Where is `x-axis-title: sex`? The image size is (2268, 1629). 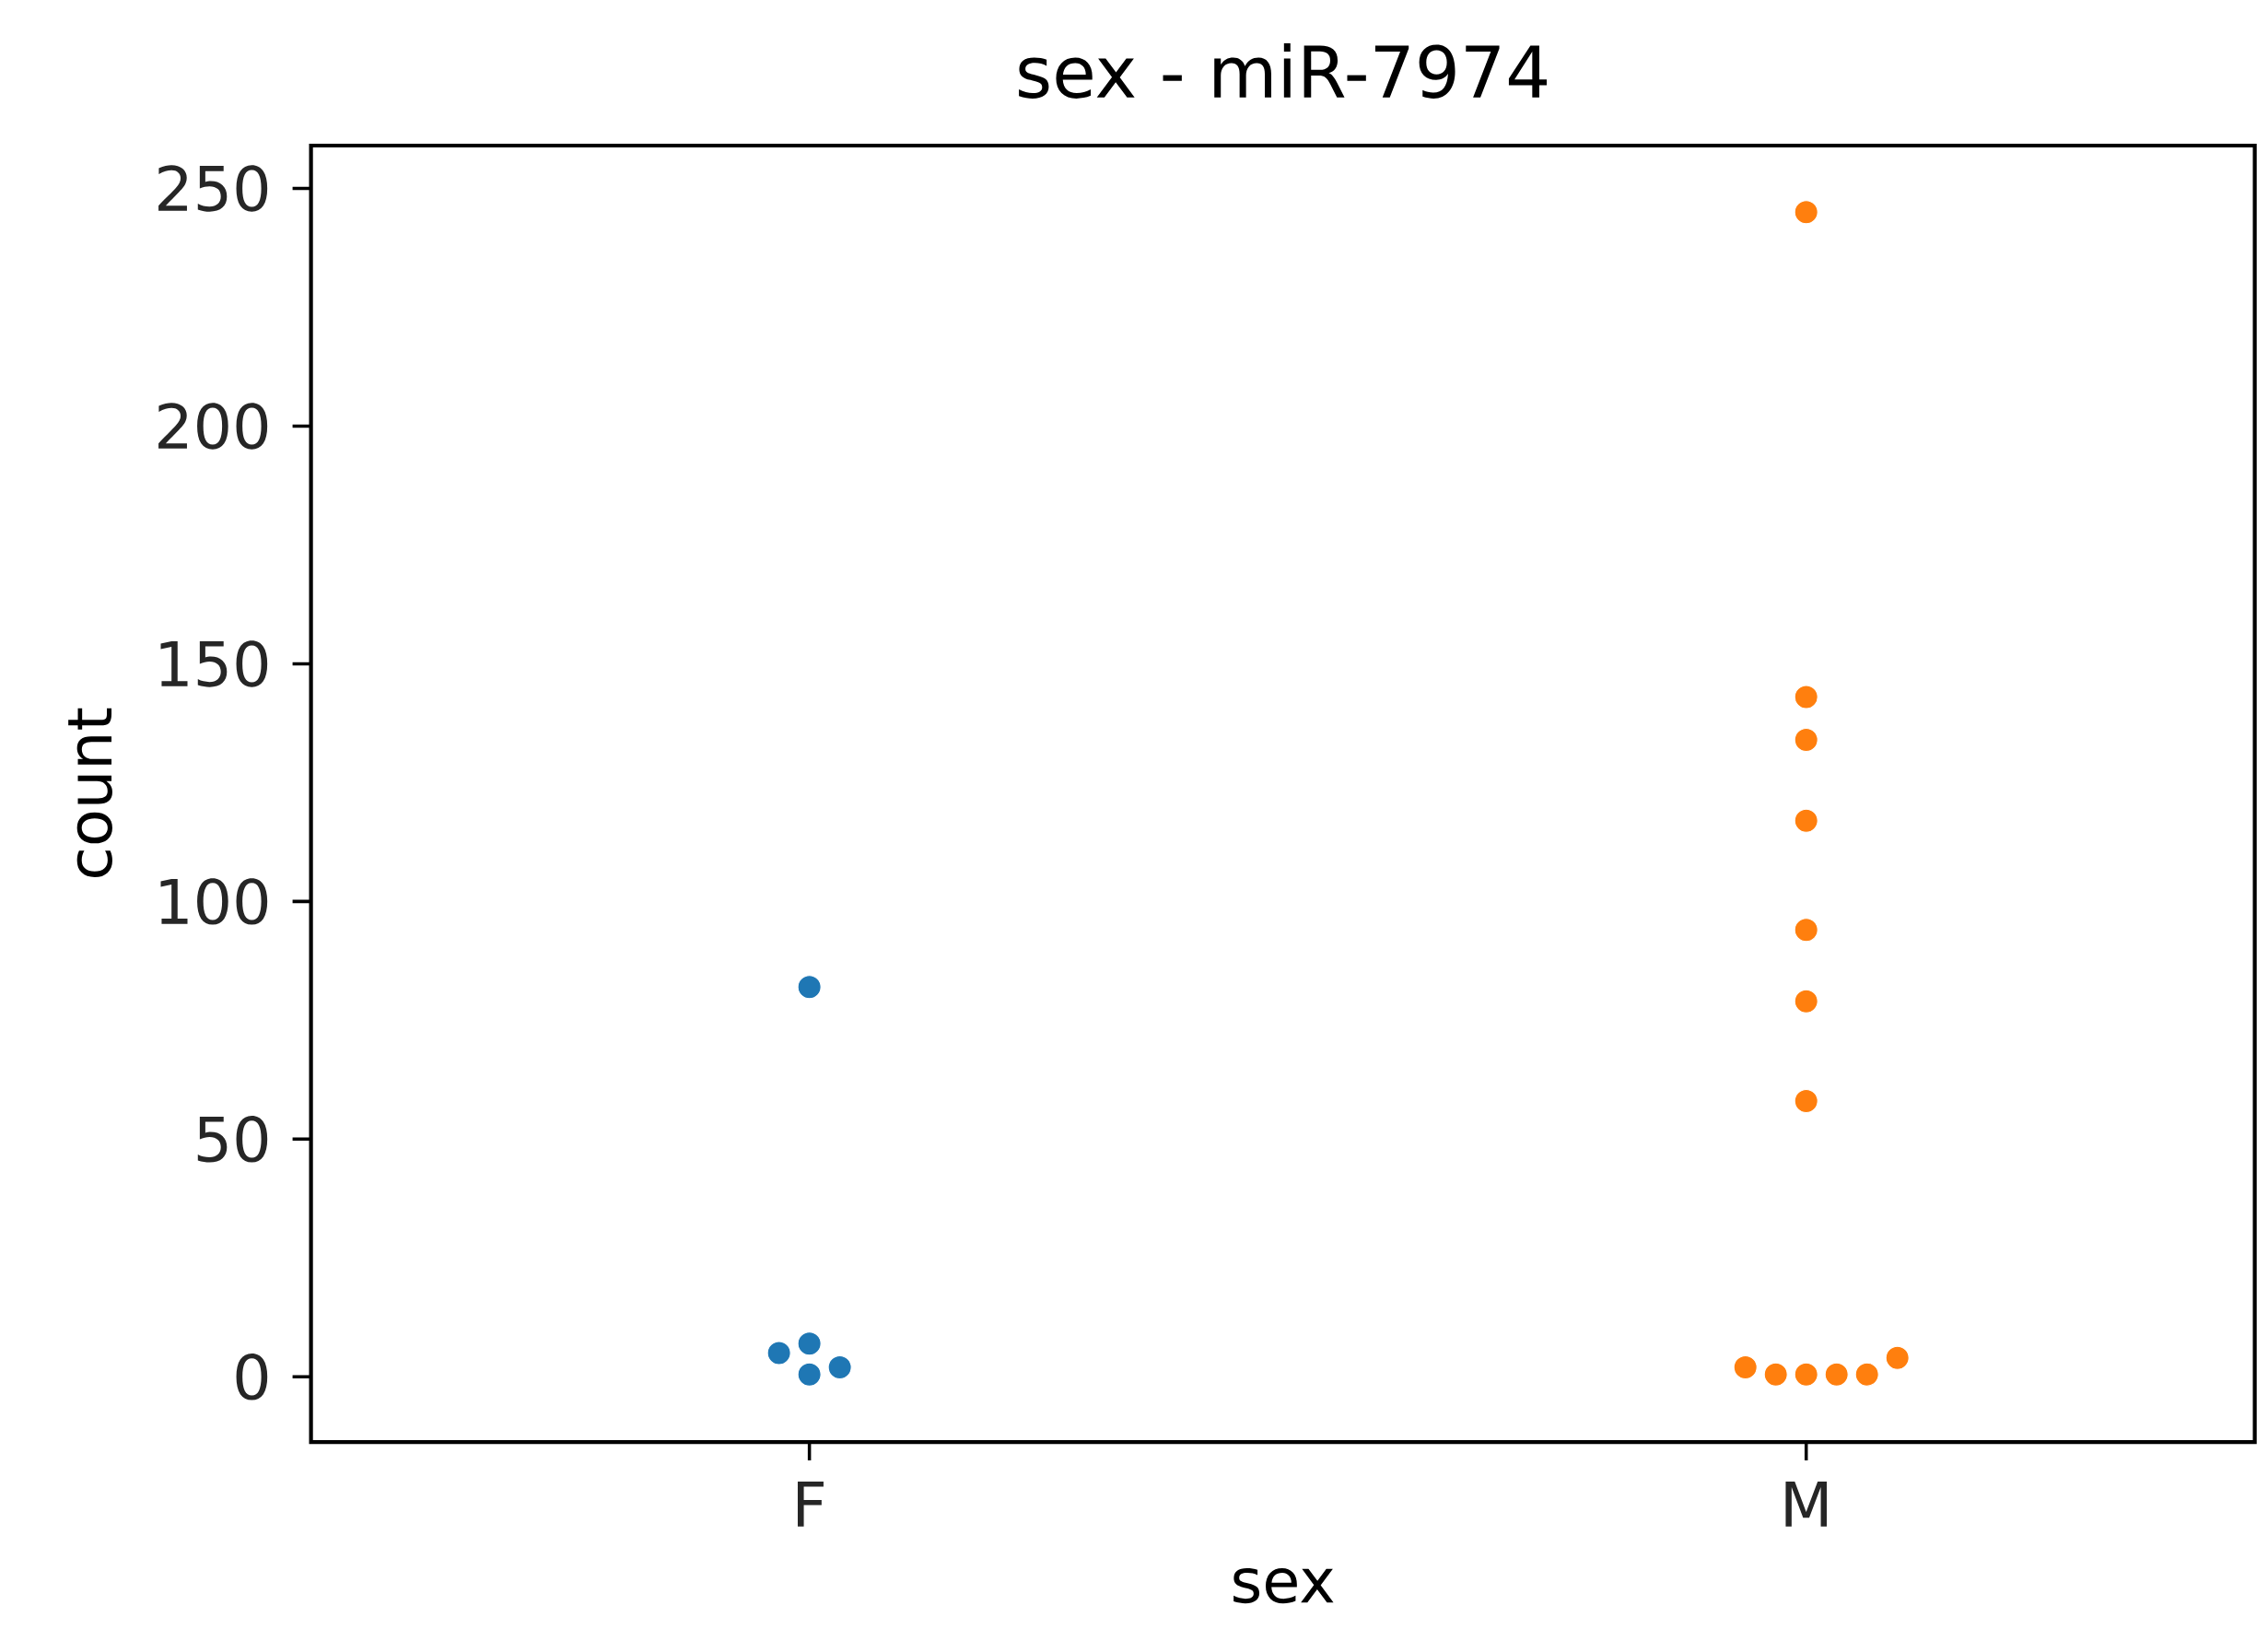
x-axis-title: sex is located at coordinates (1283, 1585).